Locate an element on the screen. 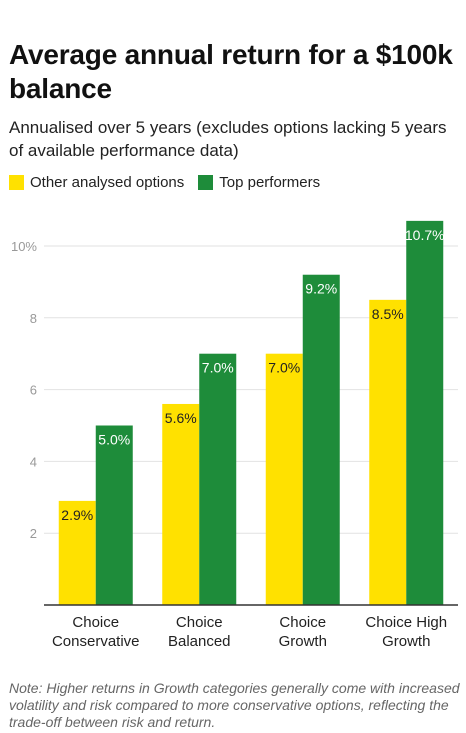  legend: Other analysed options Top performers is located at coordinates (171, 182).